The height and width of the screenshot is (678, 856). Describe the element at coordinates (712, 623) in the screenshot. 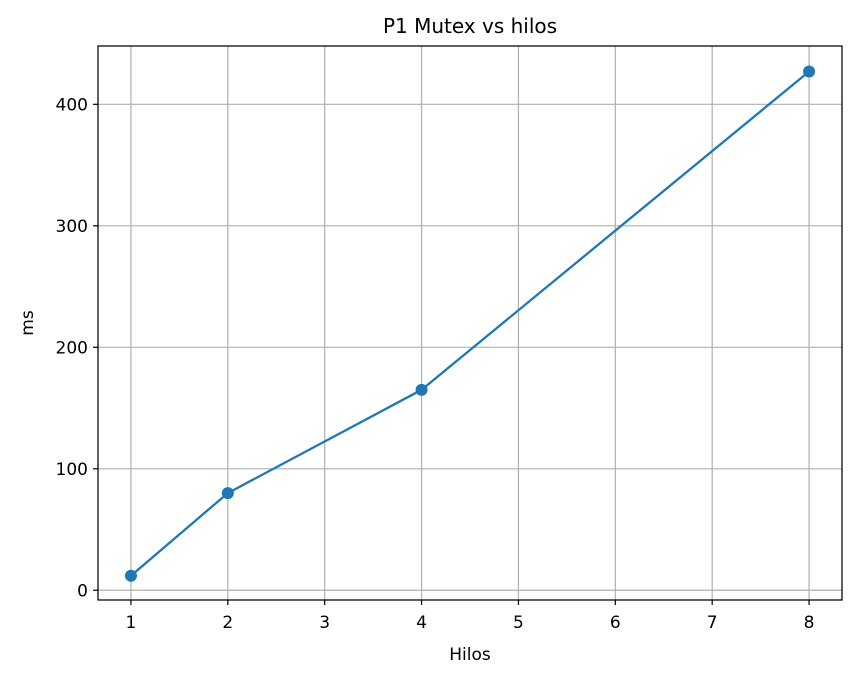

I see `x-tick-label: 7` at that location.